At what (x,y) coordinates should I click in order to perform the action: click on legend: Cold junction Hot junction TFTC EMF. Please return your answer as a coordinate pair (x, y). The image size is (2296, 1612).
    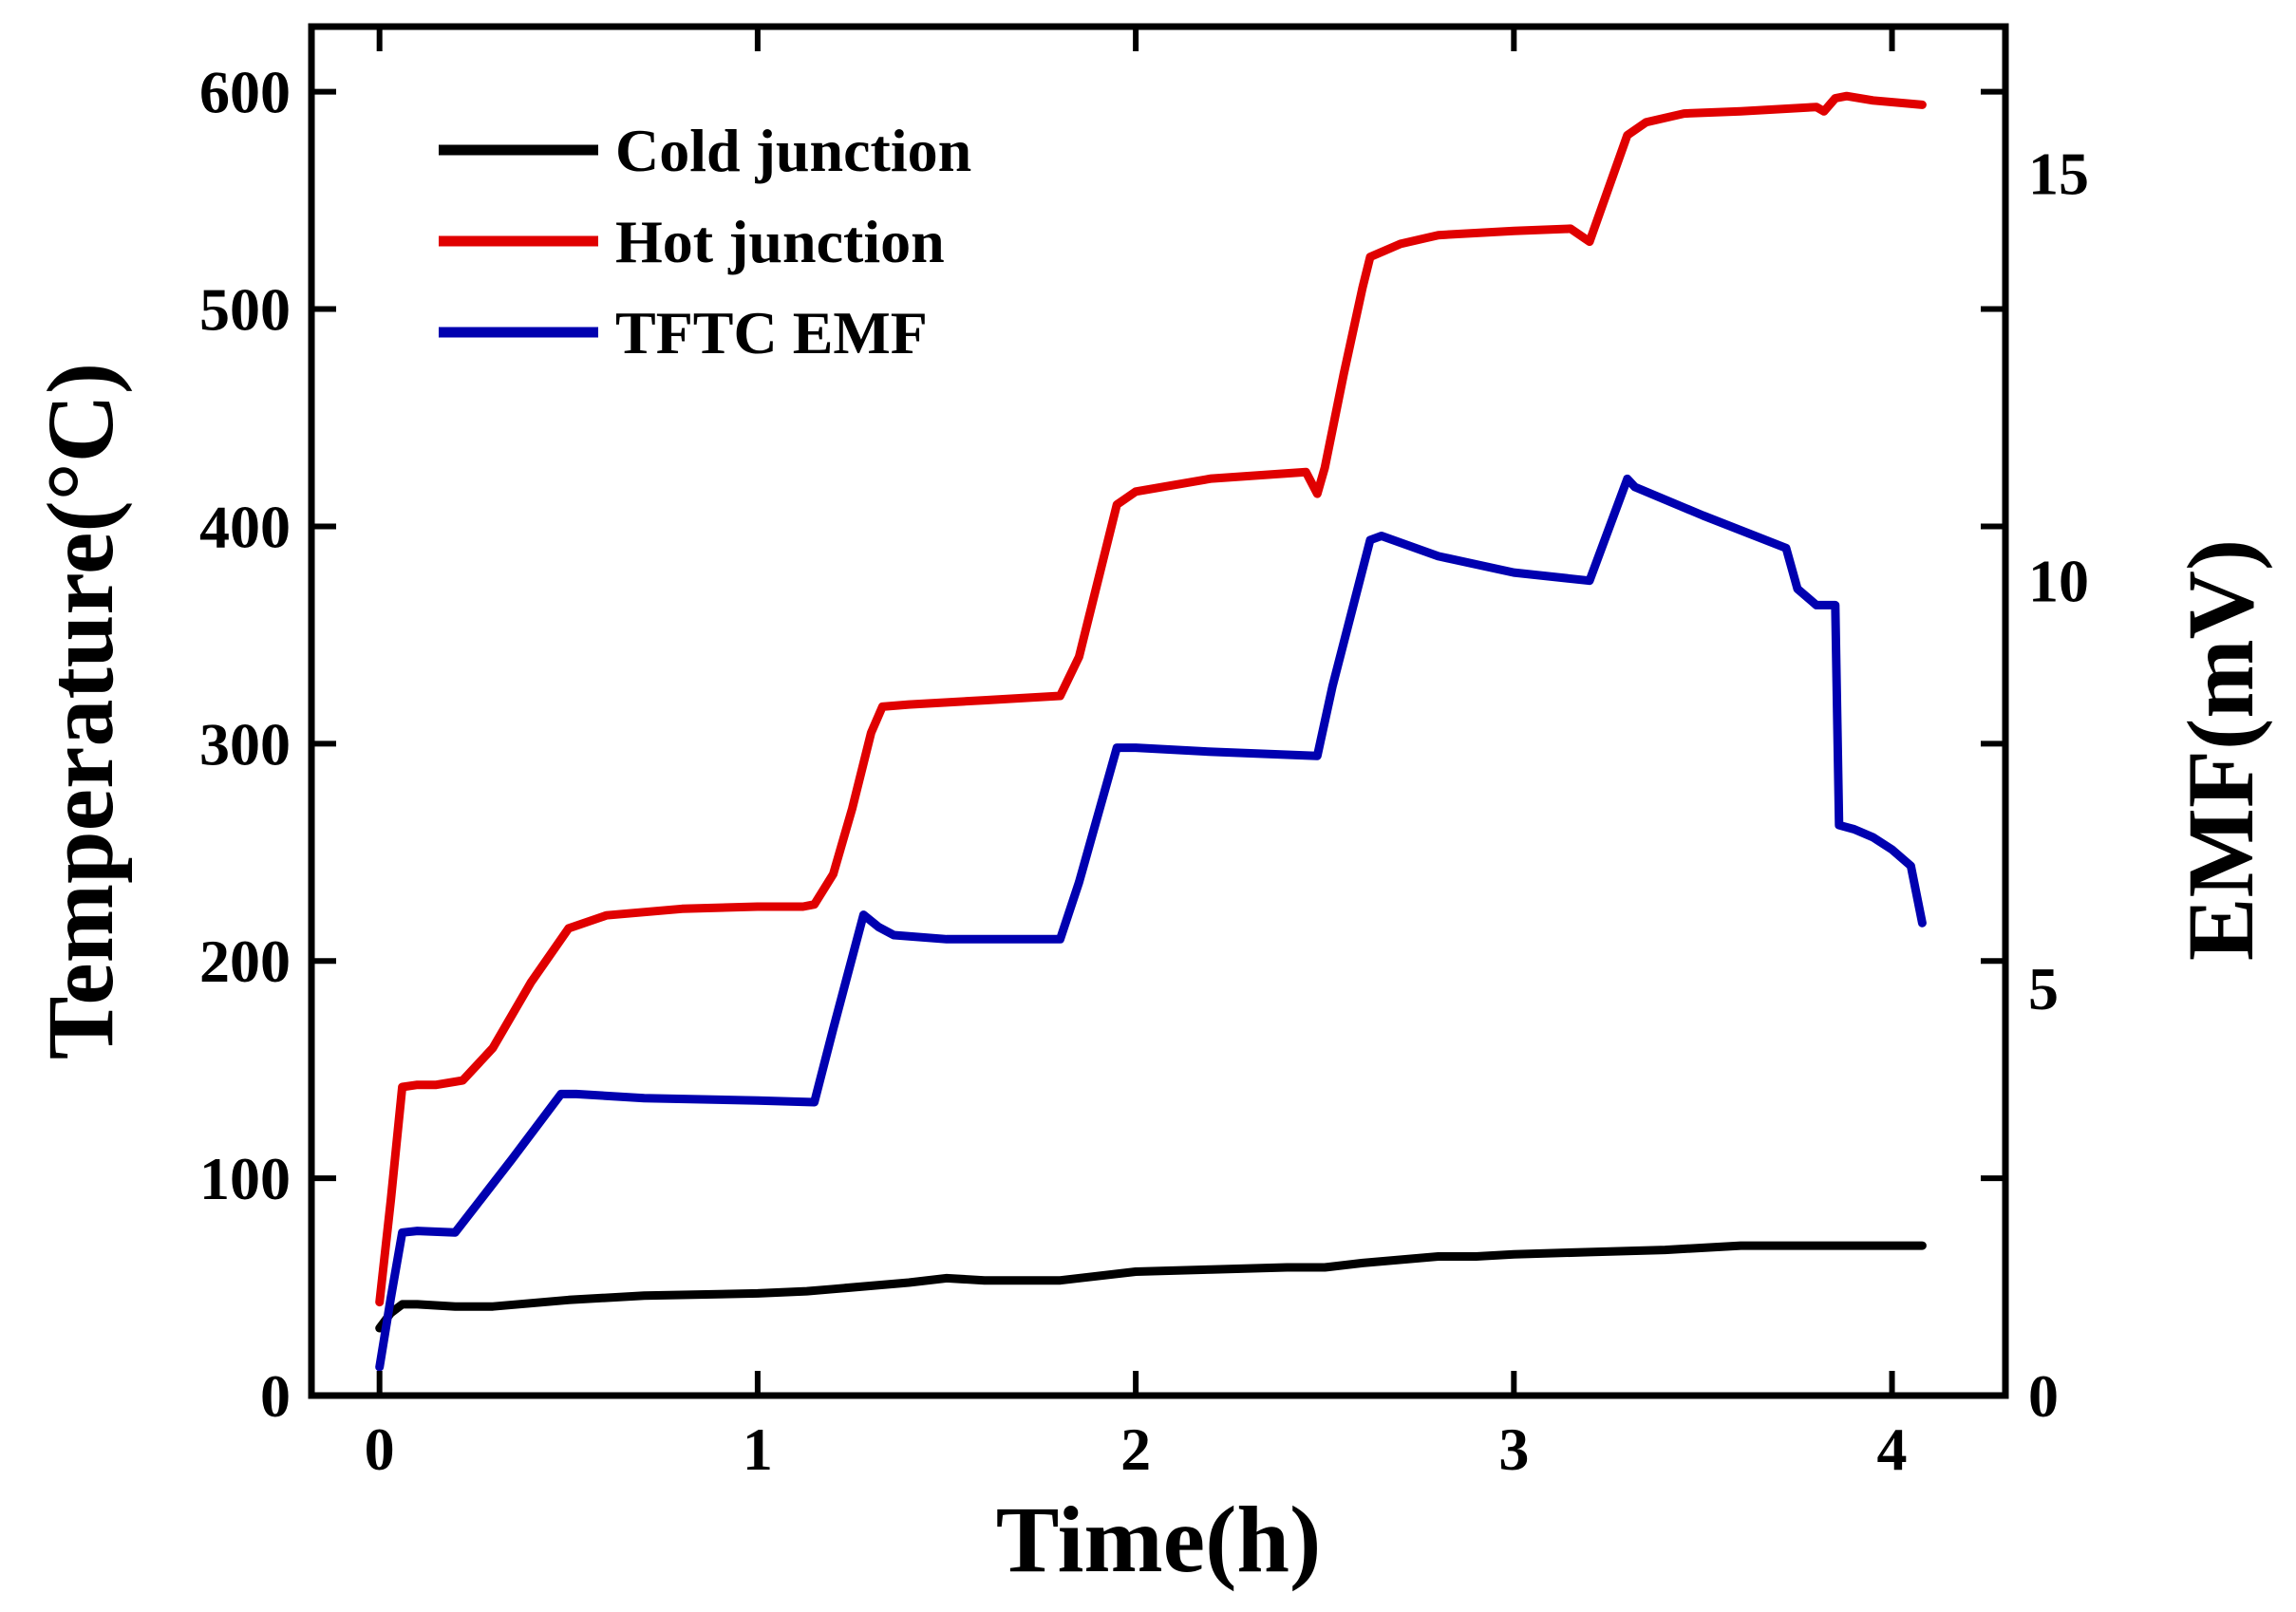
    Looking at the image, I should click on (705, 241).